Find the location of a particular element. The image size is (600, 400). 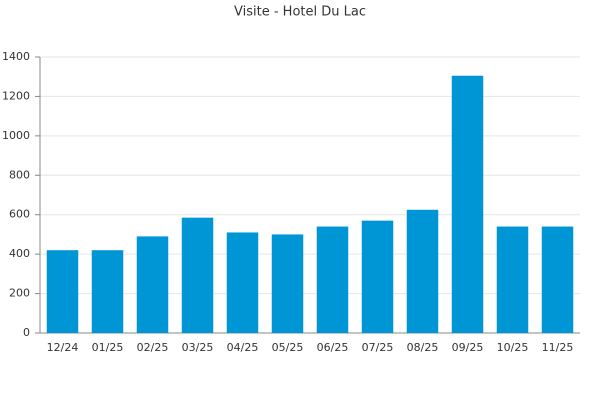

y-tick-label: 1400 is located at coordinates (16, 56).